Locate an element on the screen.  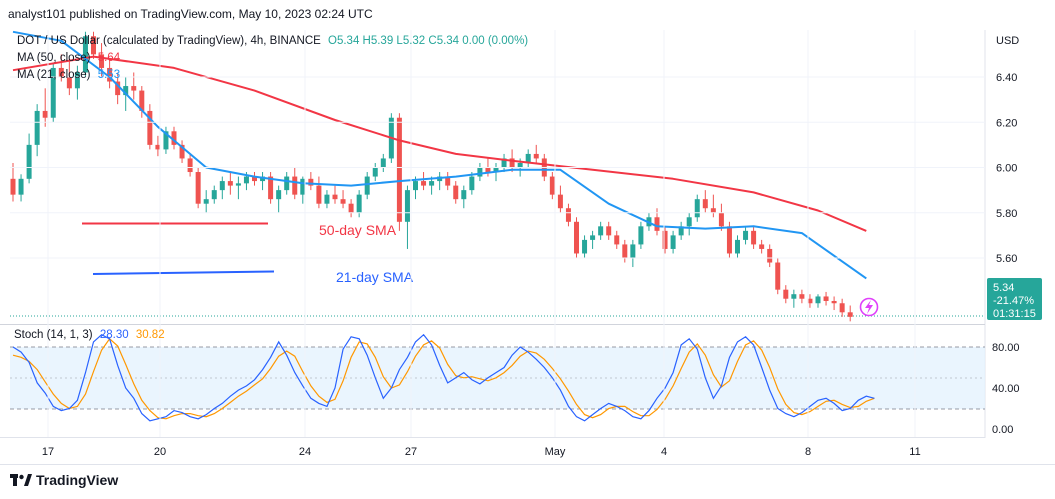
sma50-annotation: 50-day SMA is located at coordinates (358, 230).